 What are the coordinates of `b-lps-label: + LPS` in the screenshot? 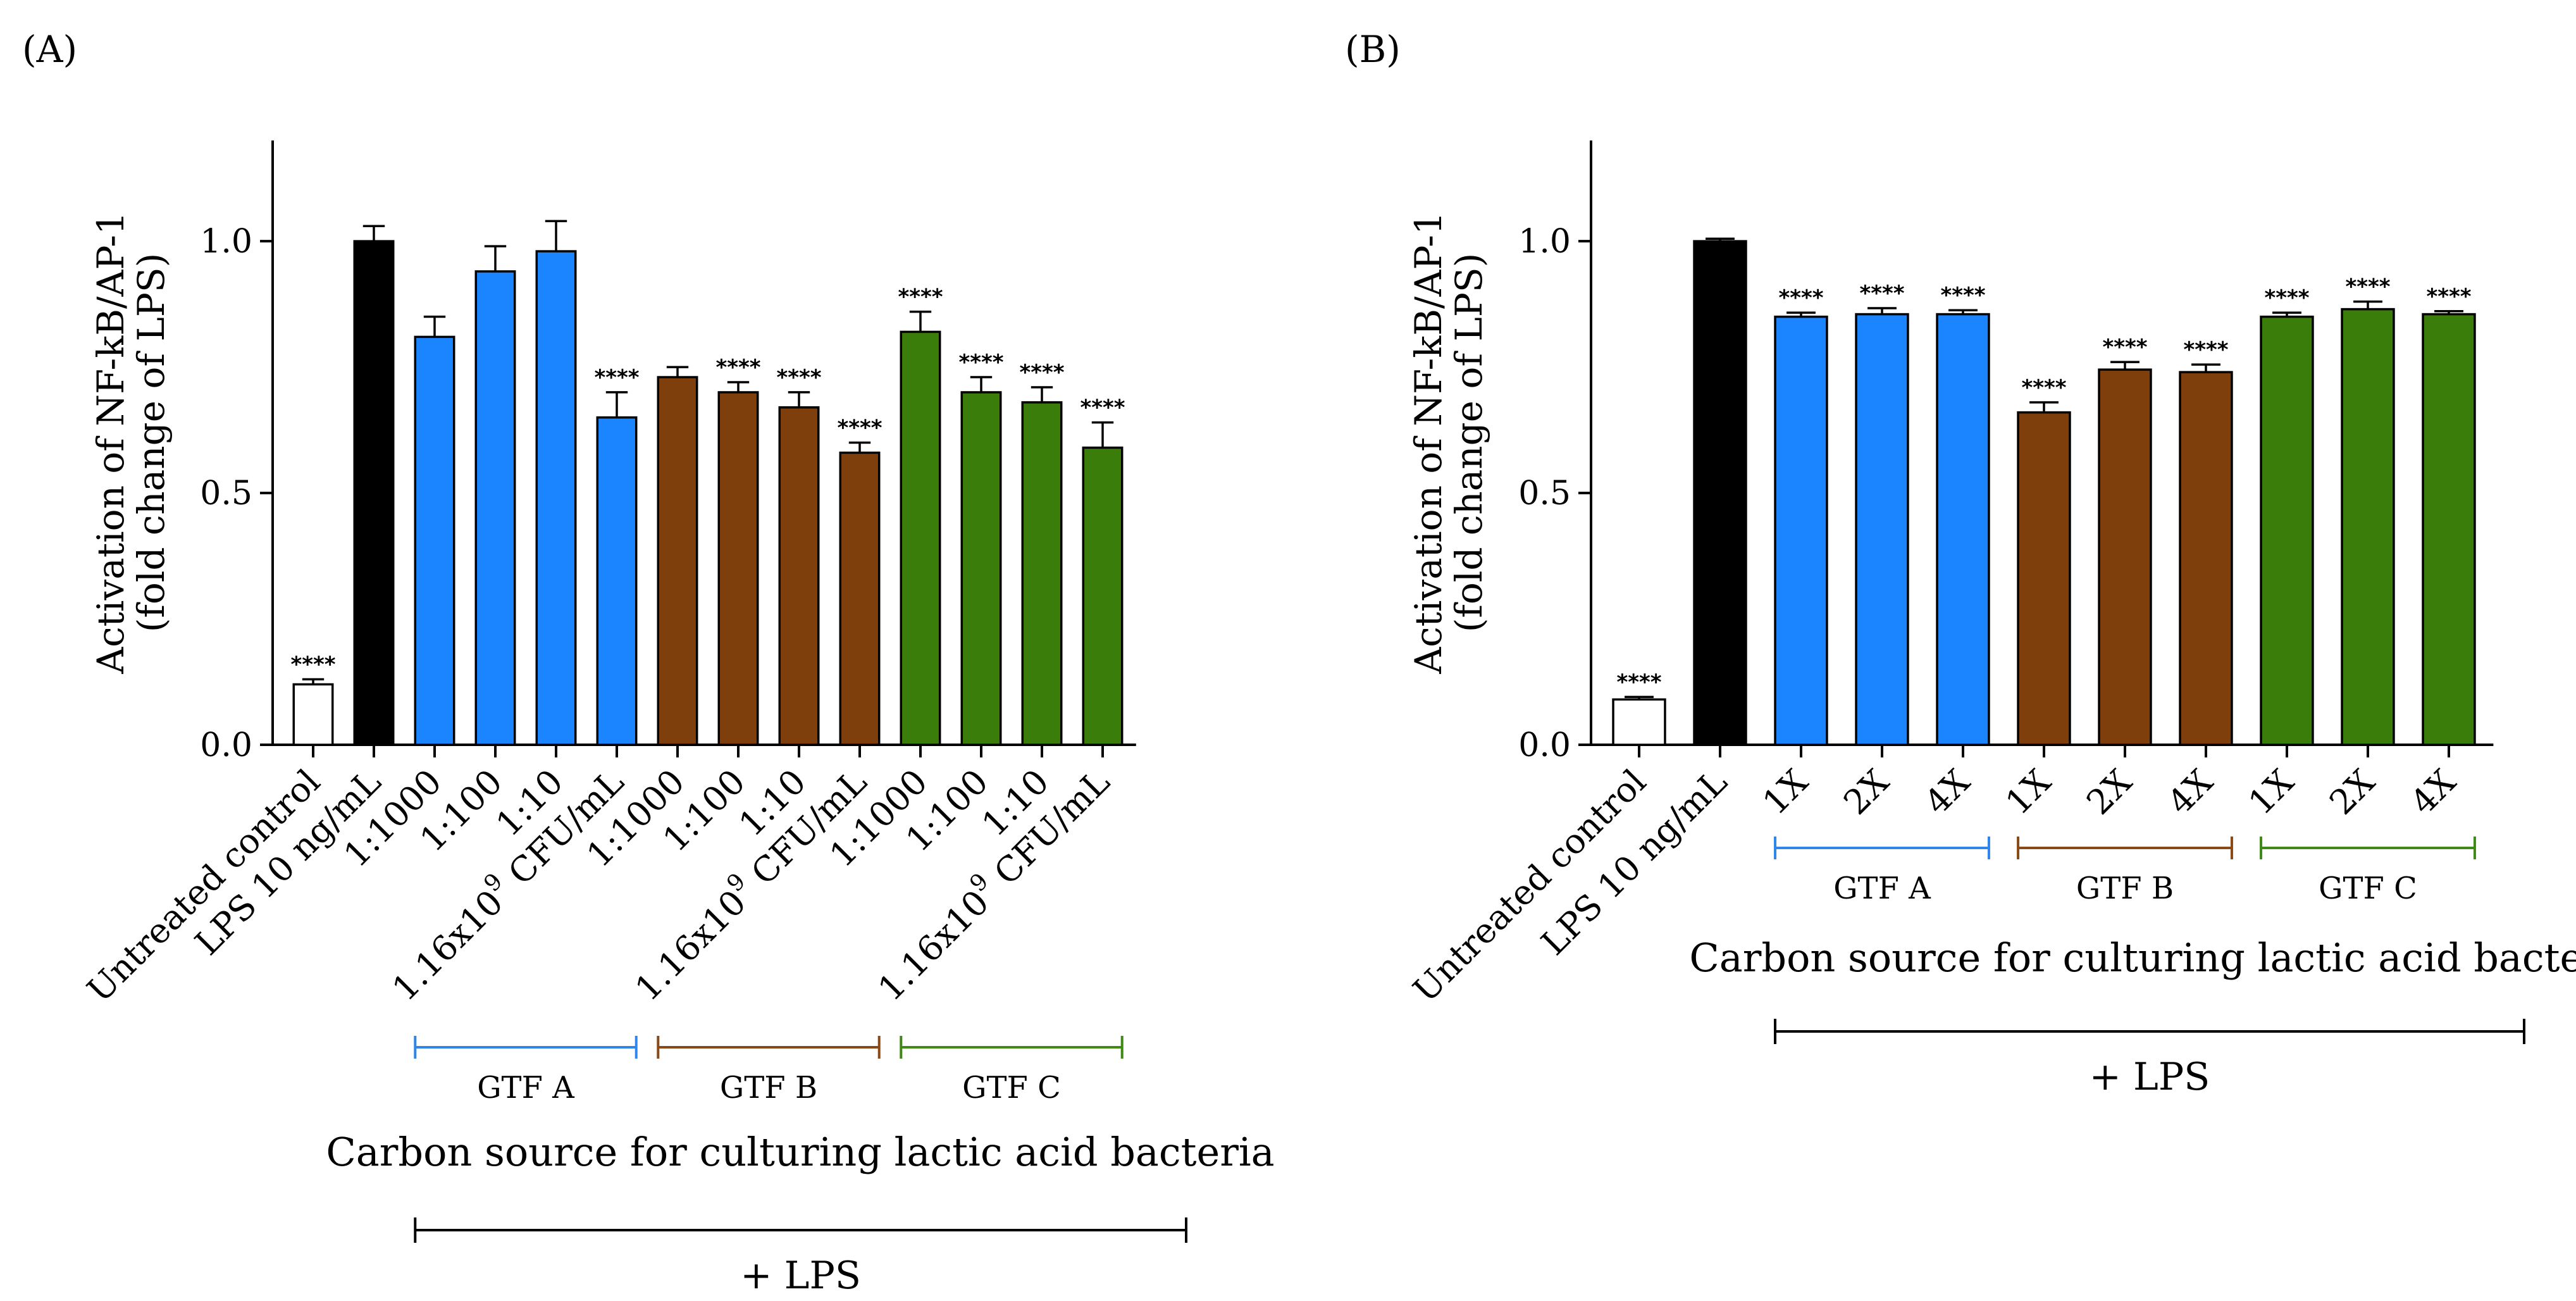 It's located at (2150, 1077).